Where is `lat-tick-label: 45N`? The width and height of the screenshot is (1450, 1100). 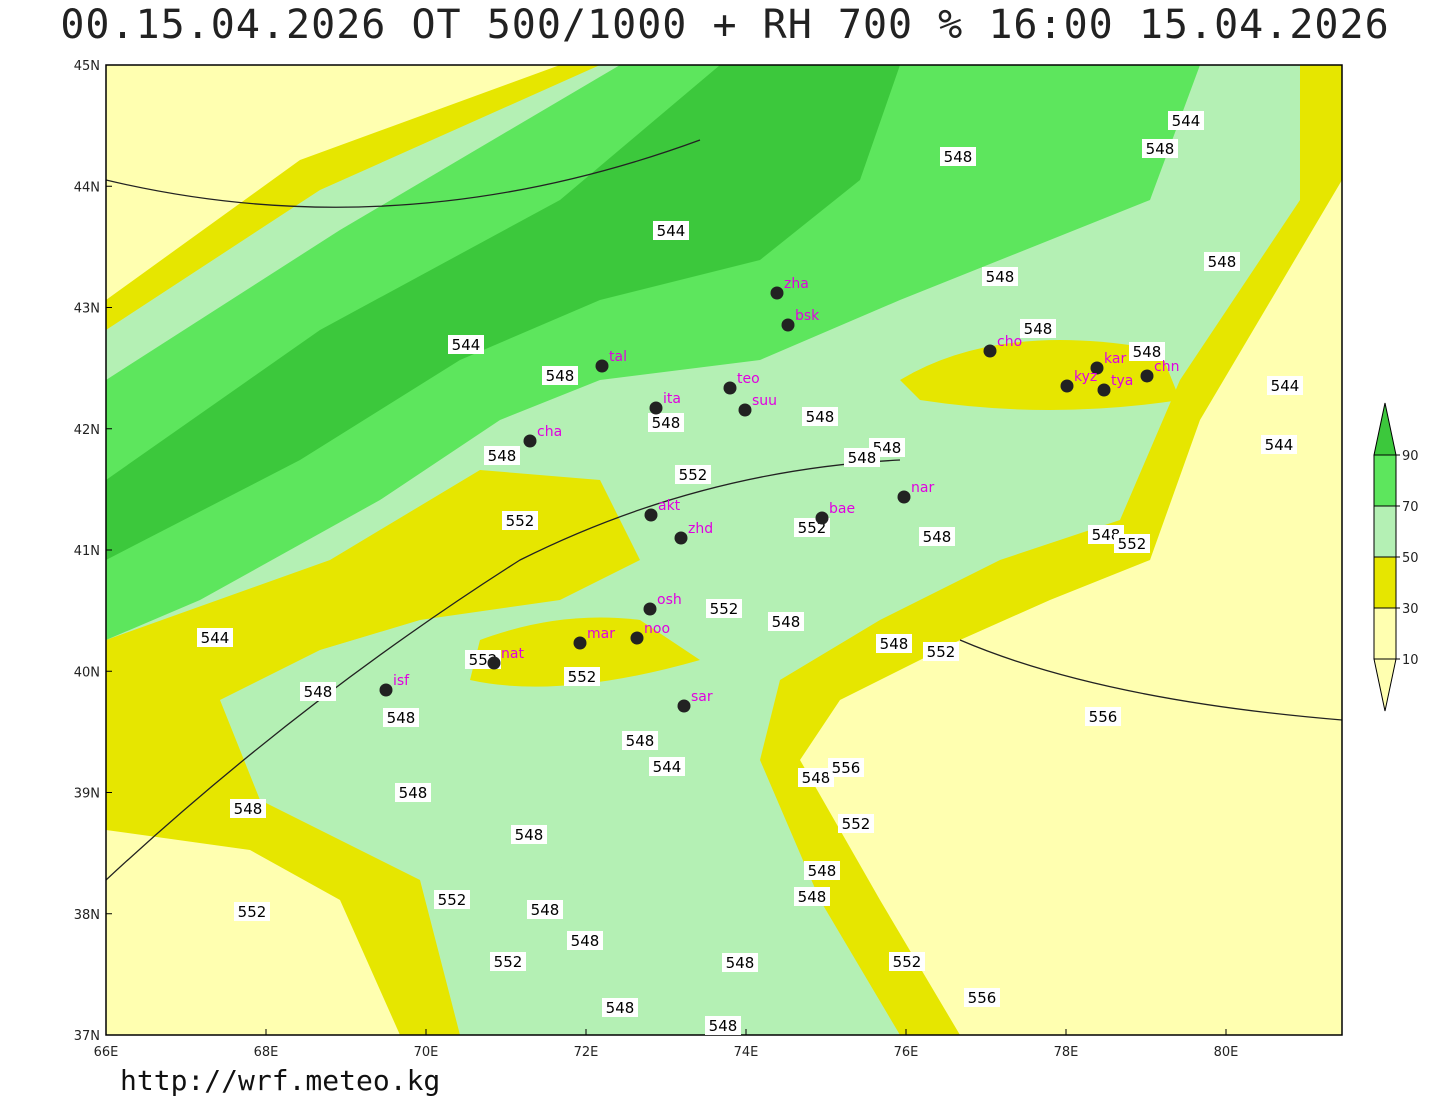 lat-tick-label: 45N is located at coordinates (87, 66).